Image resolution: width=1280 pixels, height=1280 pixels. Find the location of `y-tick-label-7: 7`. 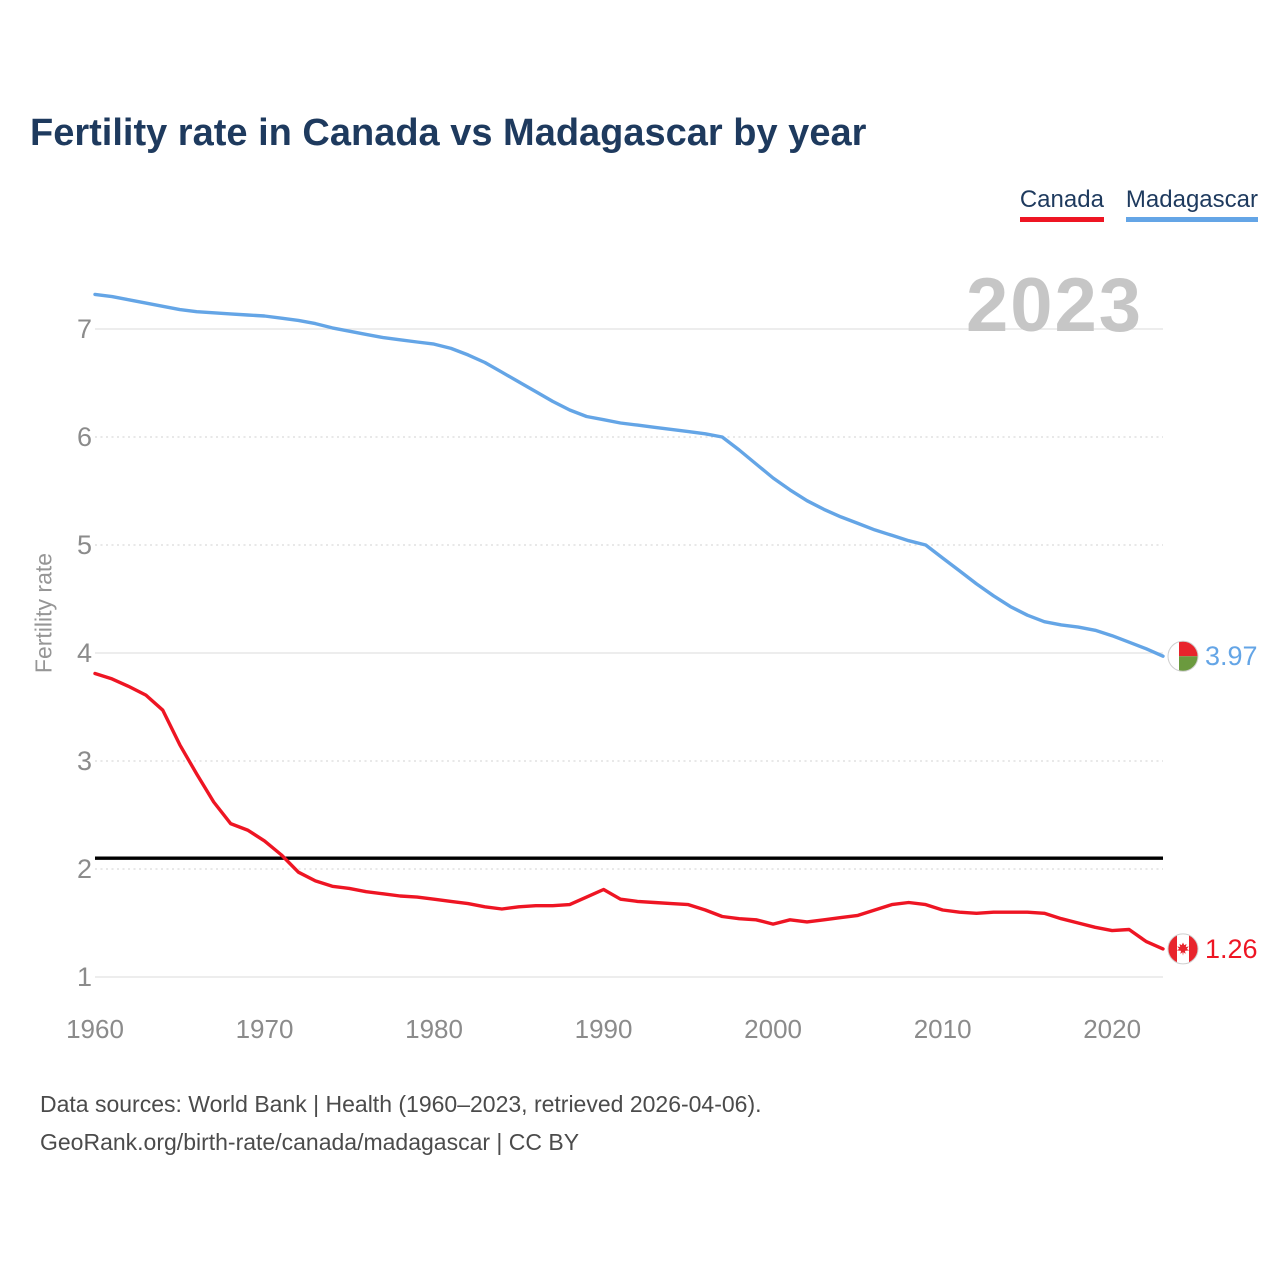

y-tick-label-7: 7 is located at coordinates (84, 329).